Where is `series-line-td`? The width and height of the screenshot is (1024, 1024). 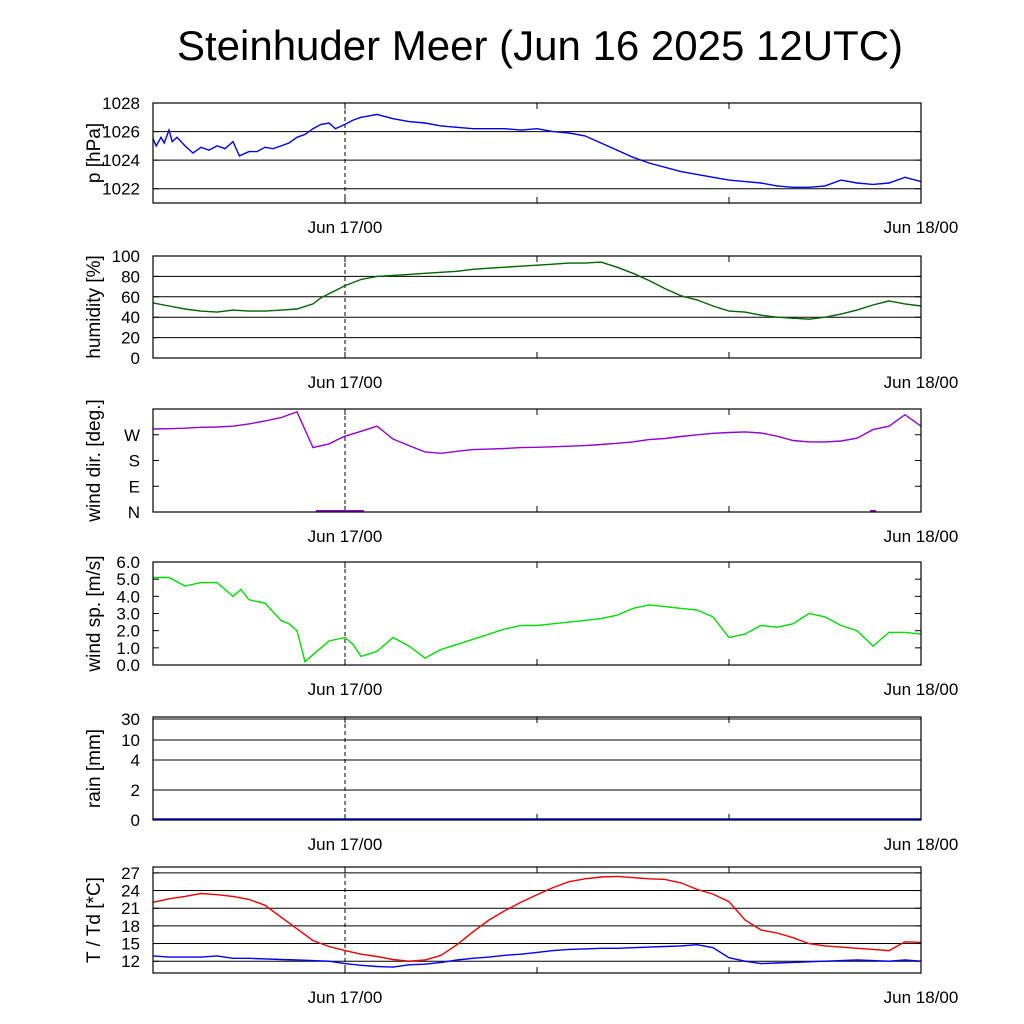 series-line-td is located at coordinates (537, 955).